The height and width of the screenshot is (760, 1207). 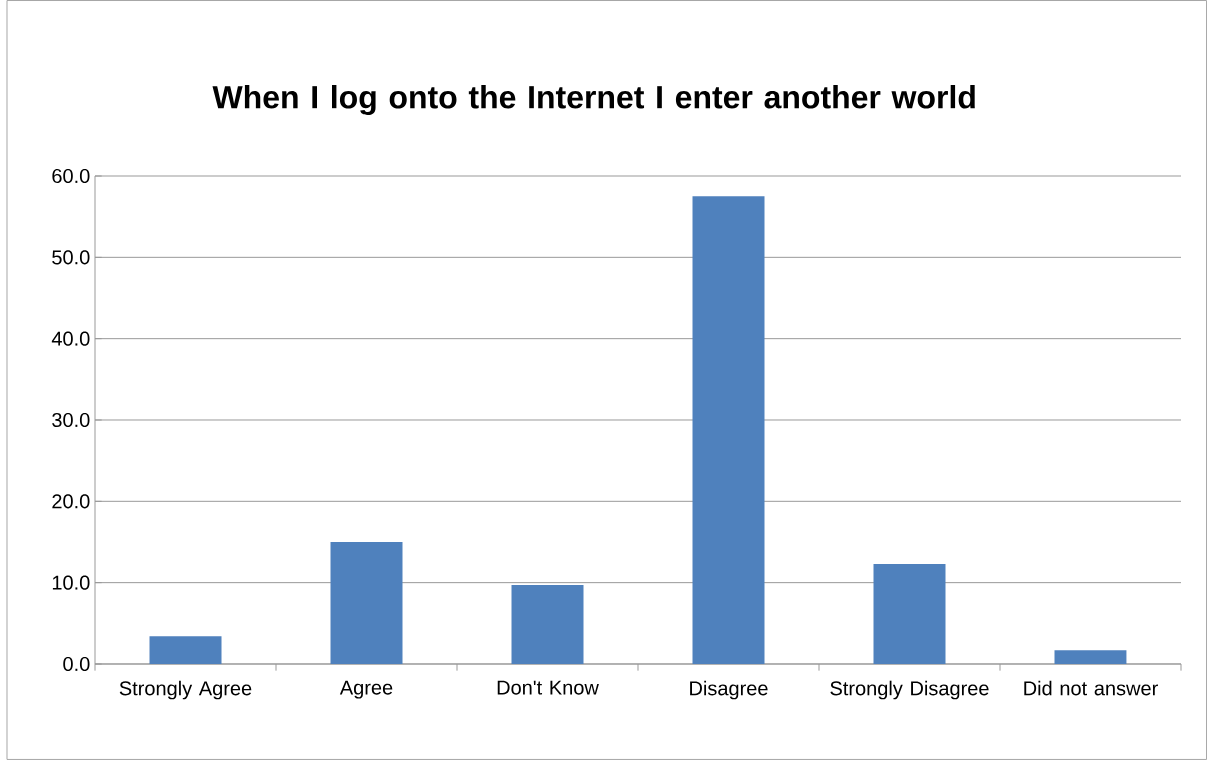 I want to click on y-tick-label: 20.0, so click(x=71, y=501).